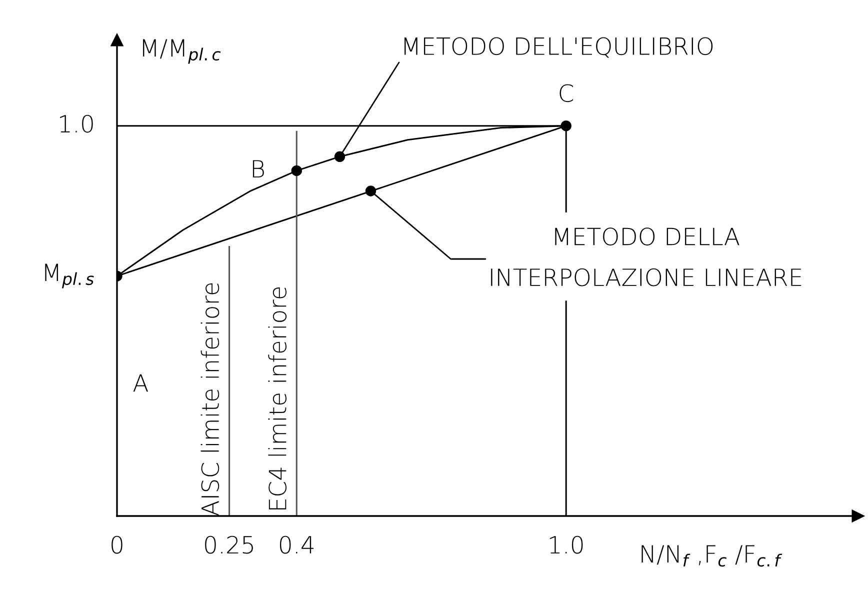  Describe the element at coordinates (277, 398) in the screenshot. I see `annotation: EC4 limite inferiore` at that location.